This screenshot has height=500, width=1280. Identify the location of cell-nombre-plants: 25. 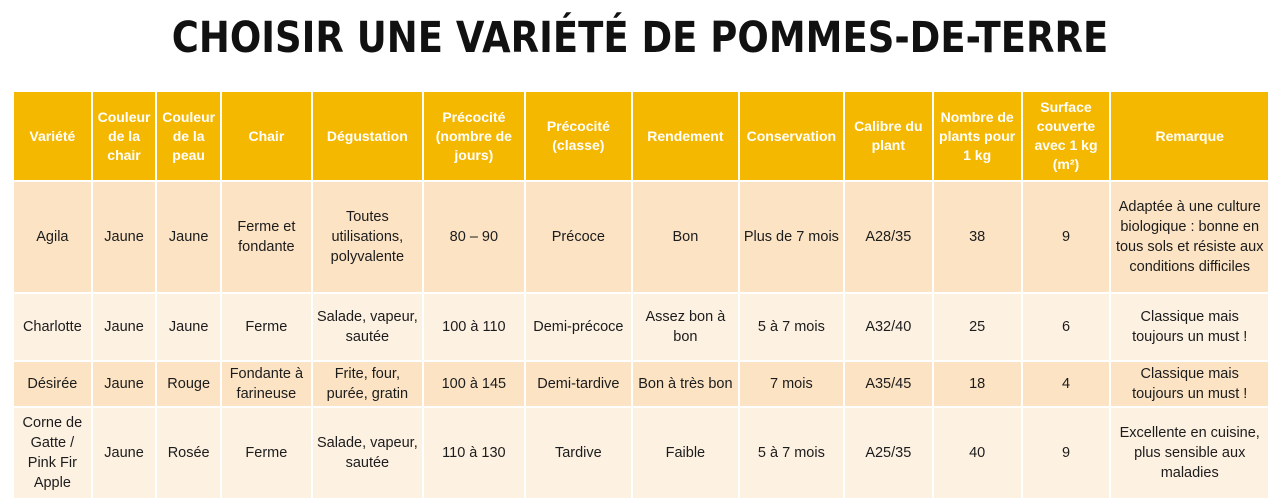
(977, 327).